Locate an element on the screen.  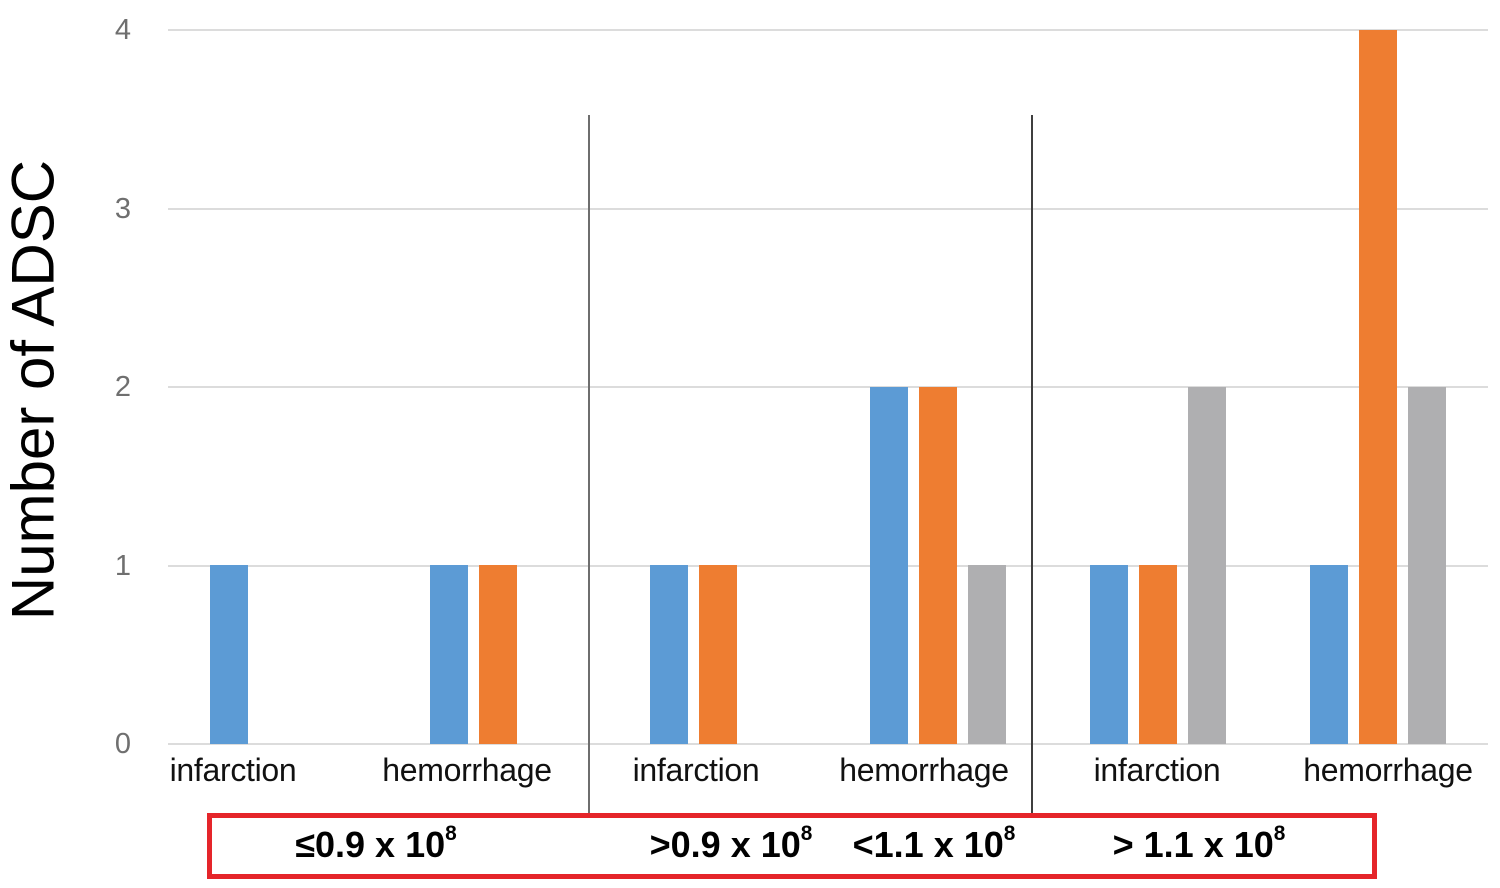
y-tick-label: 3 is located at coordinates (122, 208).